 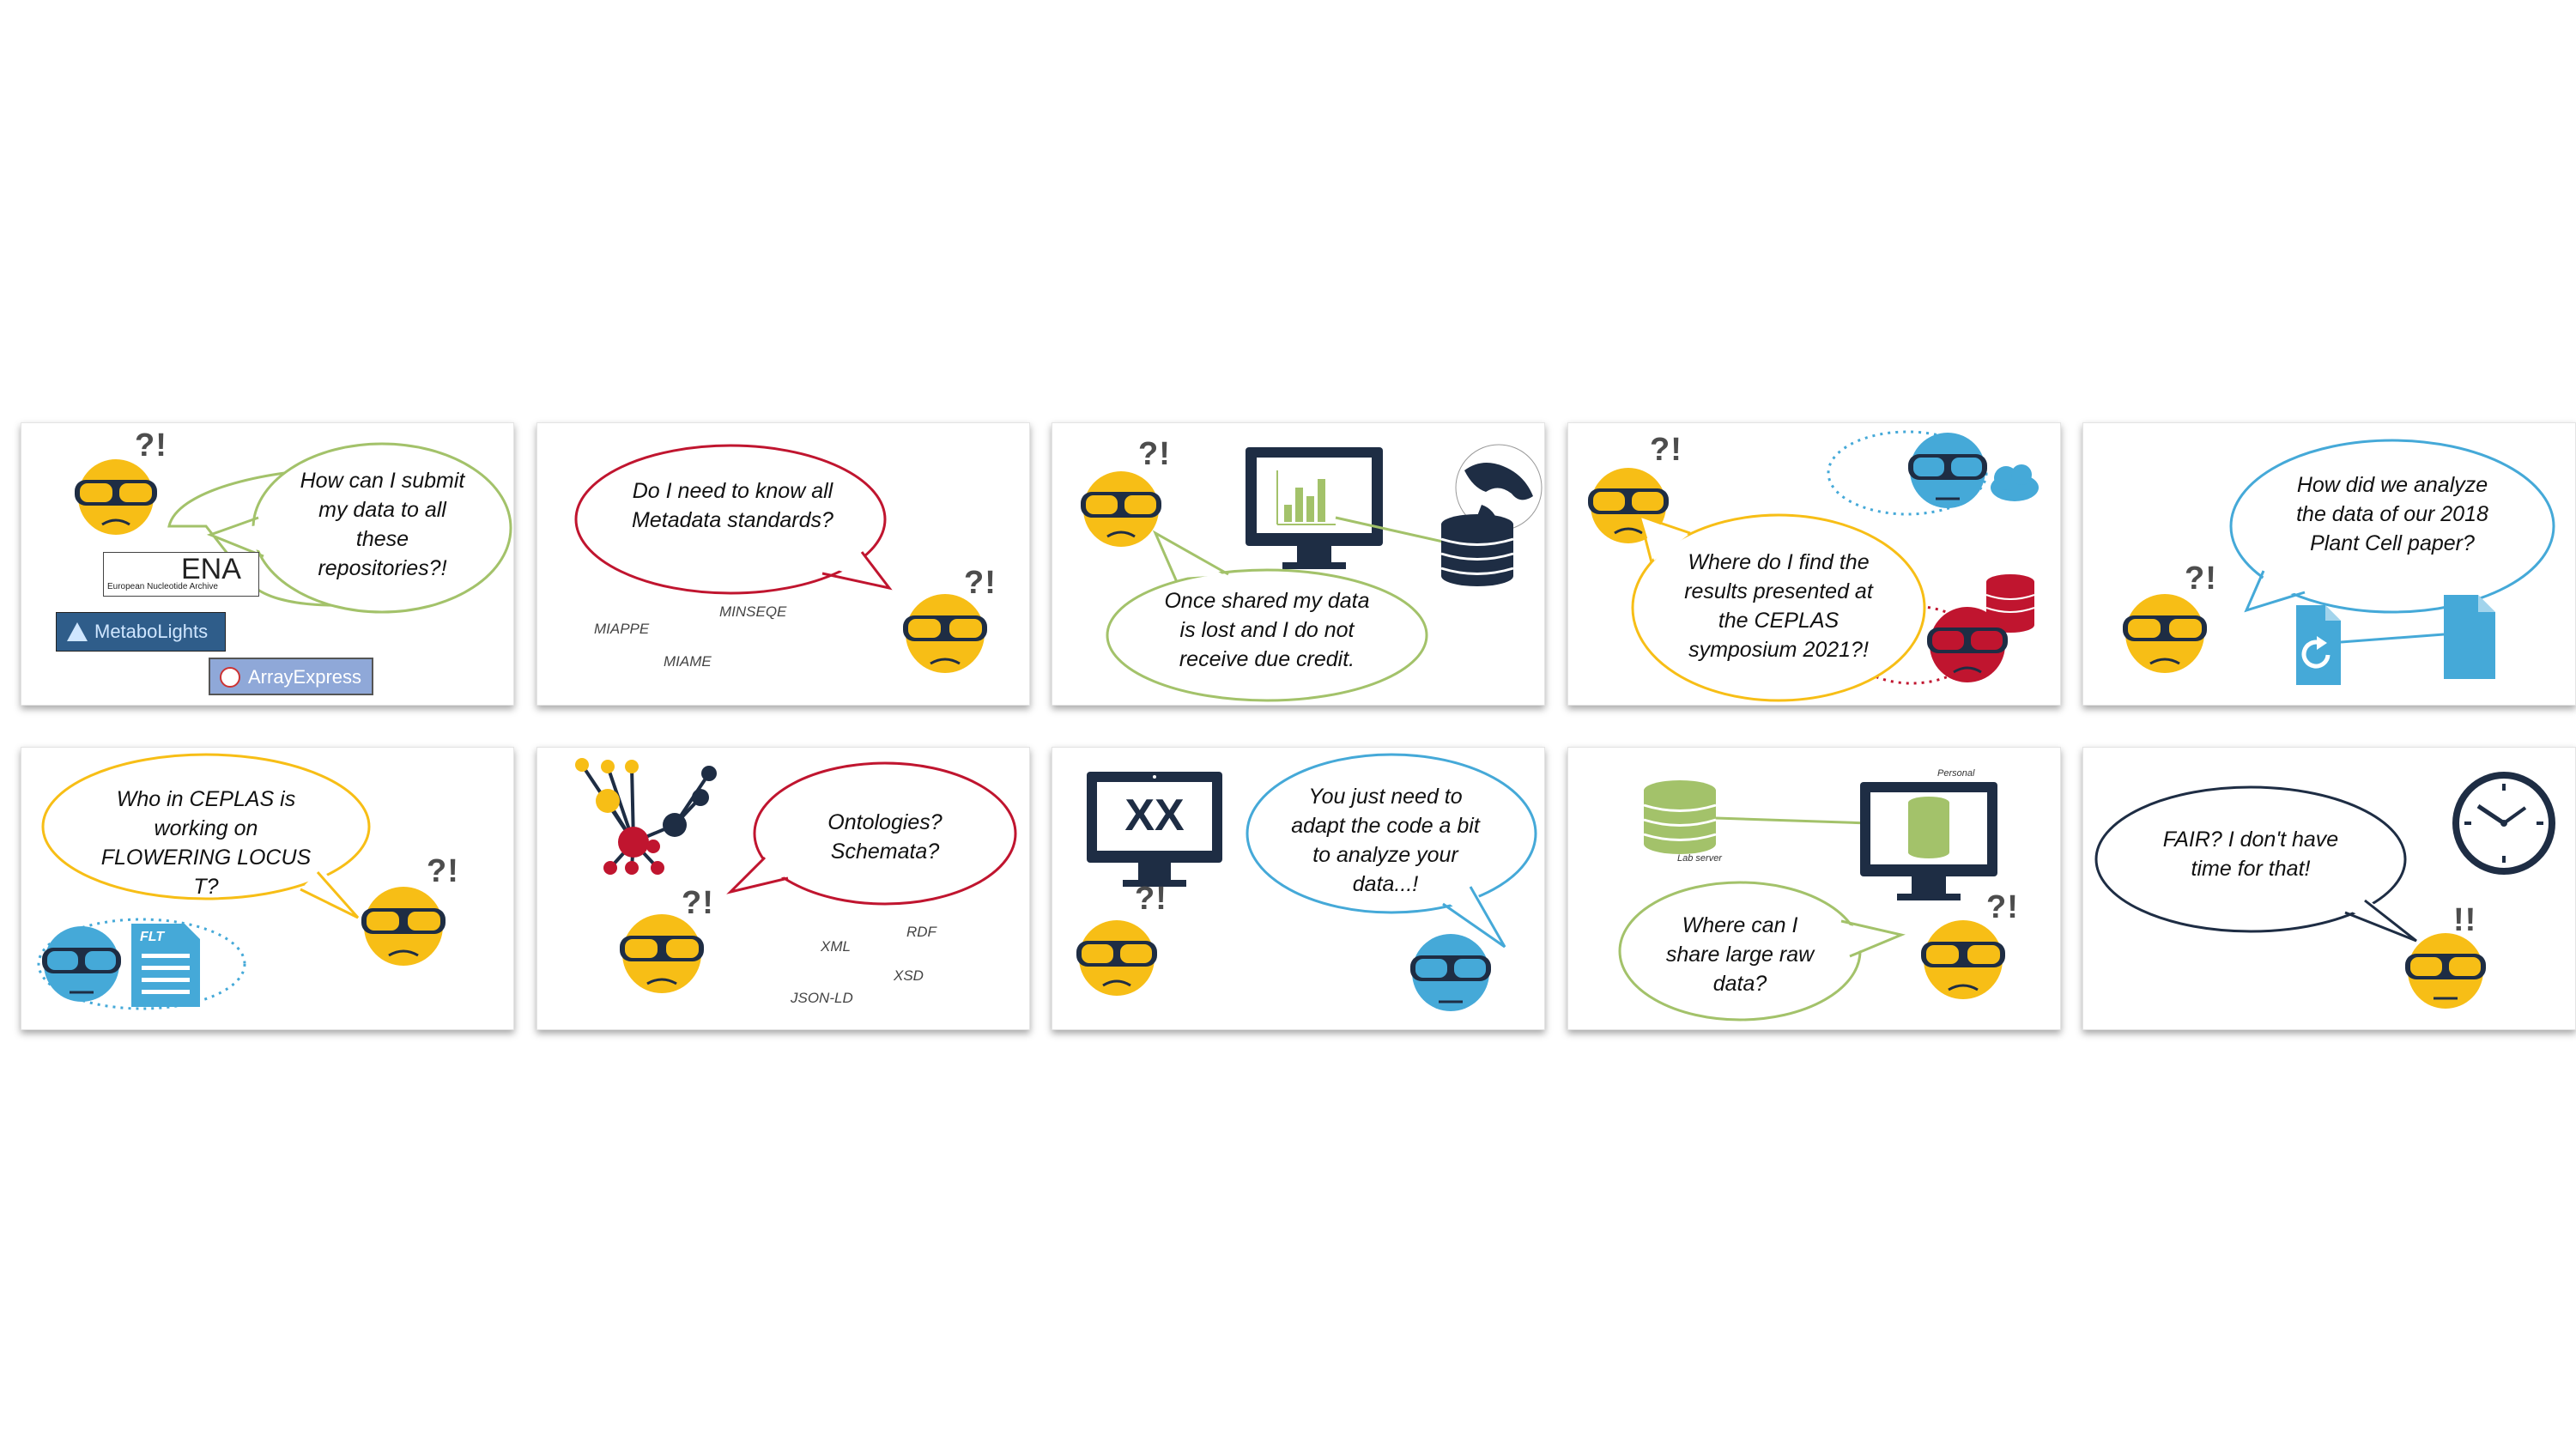 What do you see at coordinates (1154, 815) in the screenshot?
I see `screen-error-text: XX` at bounding box center [1154, 815].